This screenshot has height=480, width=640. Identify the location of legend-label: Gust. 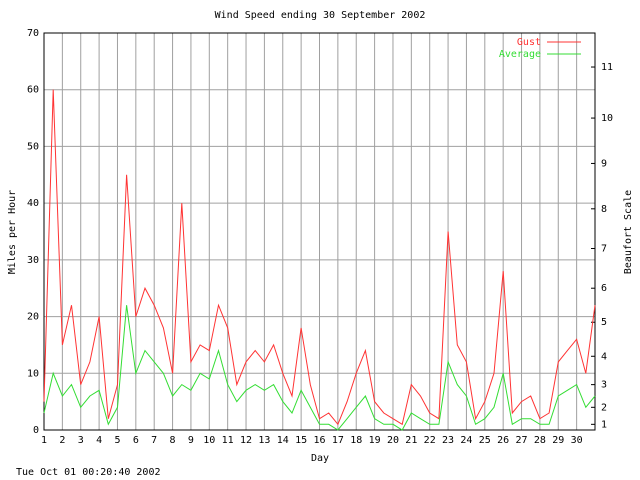
(529, 42).